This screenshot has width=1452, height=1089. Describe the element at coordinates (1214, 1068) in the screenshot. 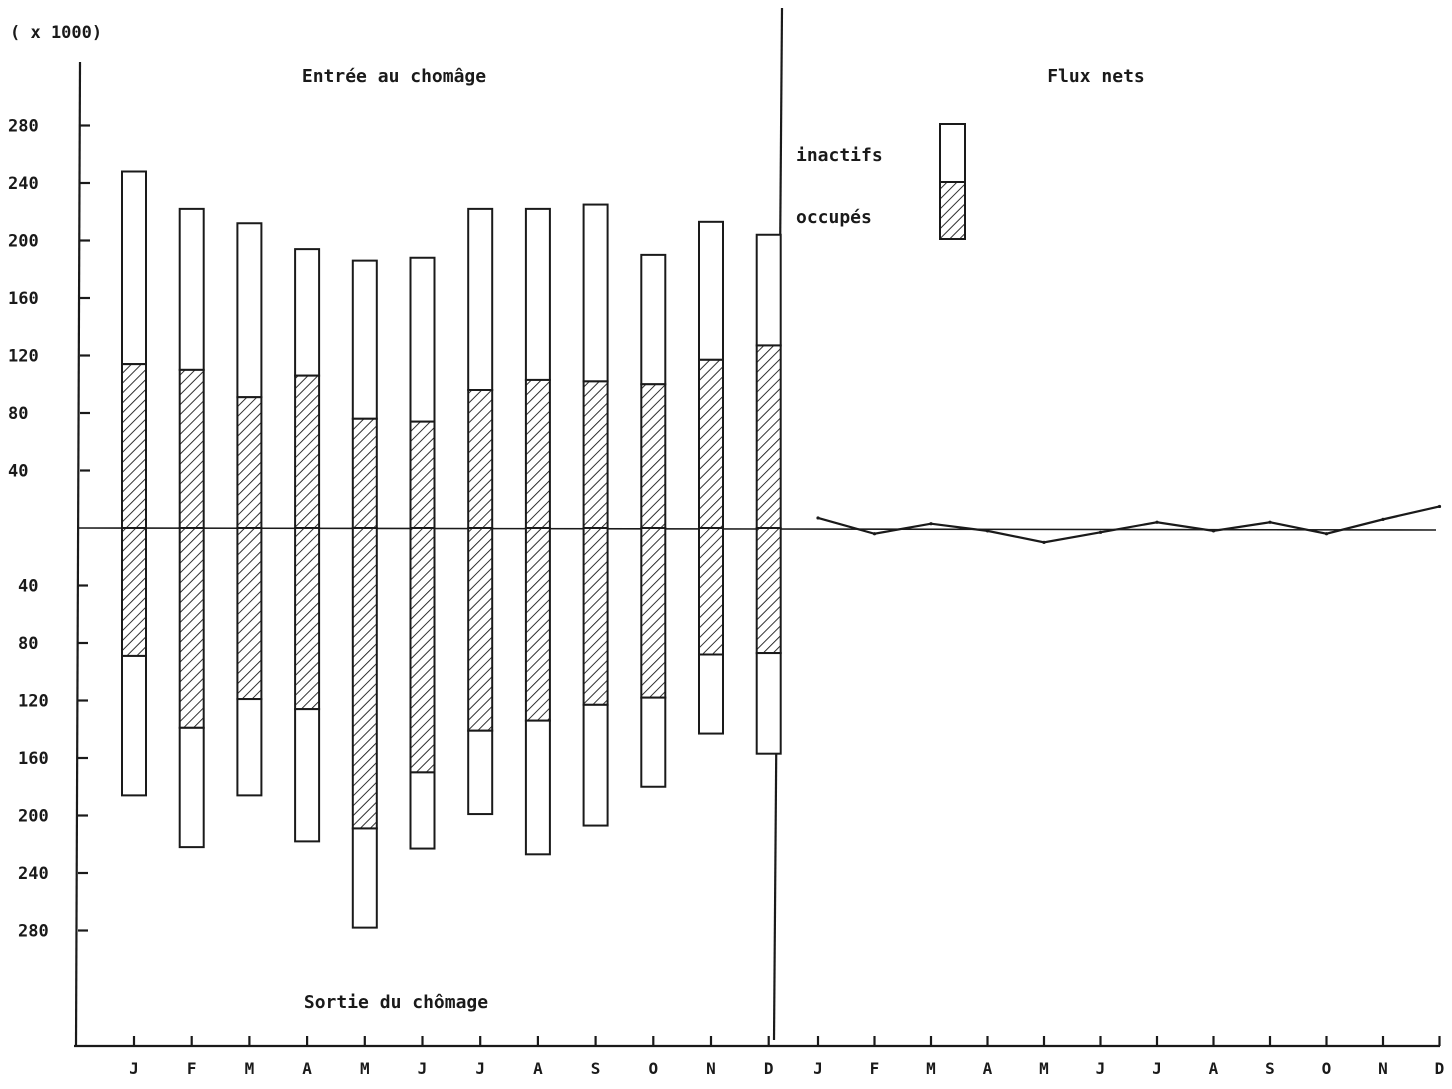

I see `x-label-right-7: A` at that location.